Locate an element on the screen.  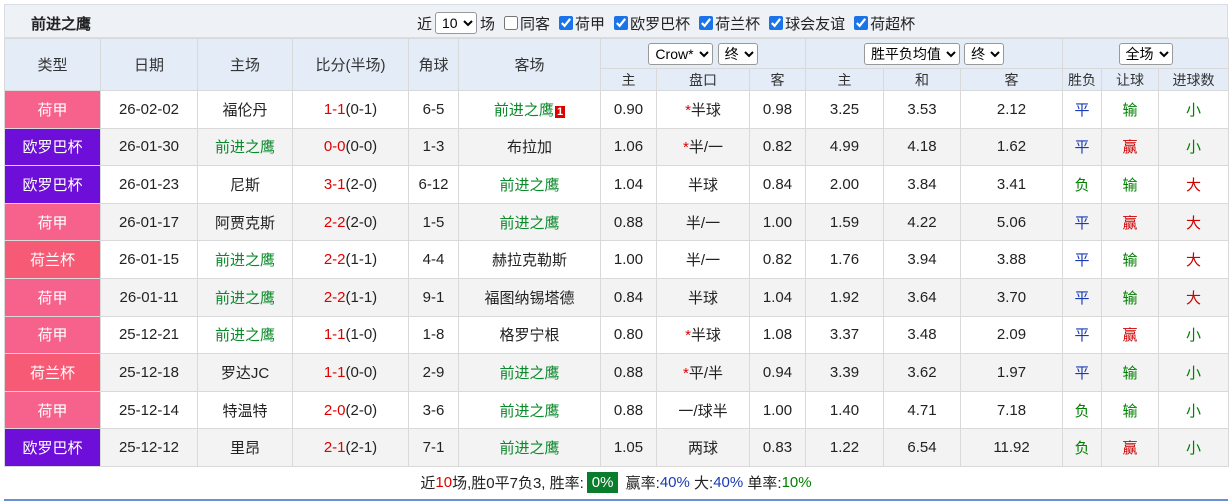
score: 2-1(2-1) is located at coordinates (350, 447).